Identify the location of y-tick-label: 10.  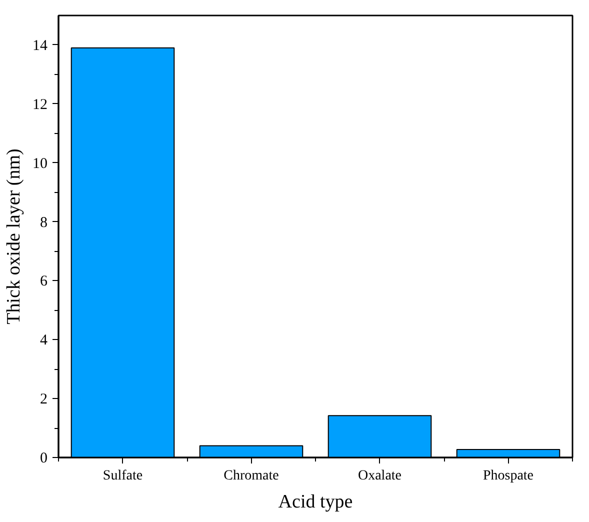
(40, 164).